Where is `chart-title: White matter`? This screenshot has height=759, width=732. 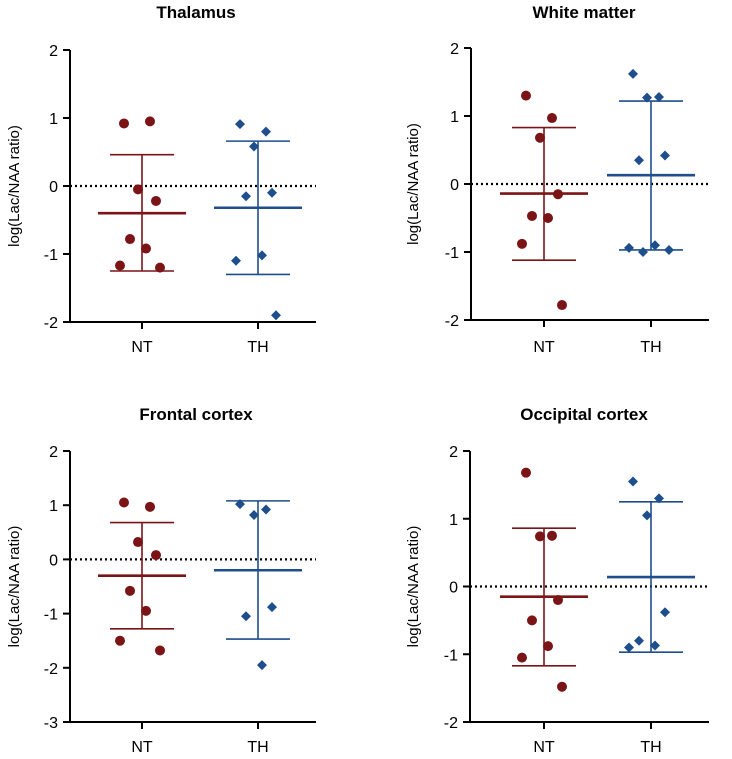 chart-title: White matter is located at coordinates (584, 12).